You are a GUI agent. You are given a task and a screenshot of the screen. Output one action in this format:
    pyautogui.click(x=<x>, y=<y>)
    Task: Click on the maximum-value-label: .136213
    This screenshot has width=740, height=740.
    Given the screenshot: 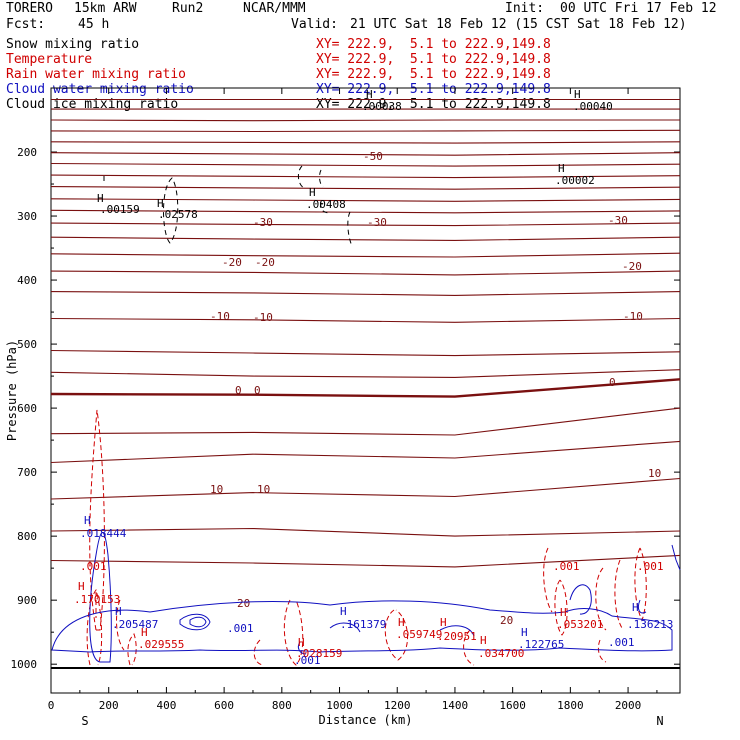 What is the action you would take?
    pyautogui.click(x=650, y=624)
    